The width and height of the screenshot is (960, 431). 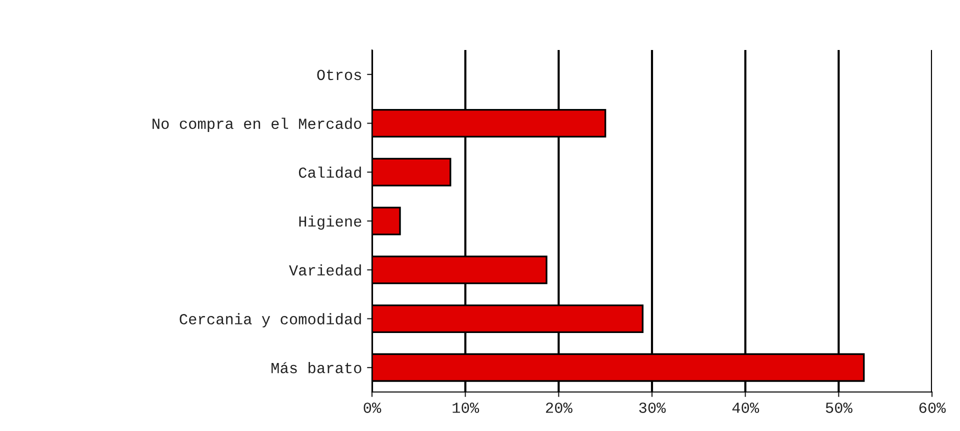 What do you see at coordinates (559, 407) in the screenshot?
I see `x-tick-label: 20%` at bounding box center [559, 407].